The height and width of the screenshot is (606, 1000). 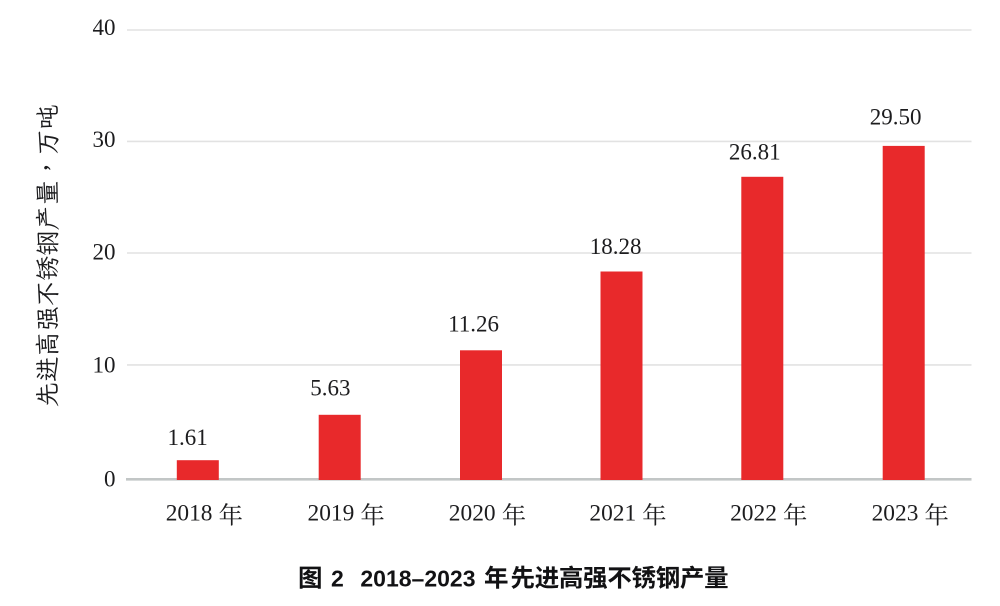 I want to click on svg-text: 0, so click(x=110, y=478).